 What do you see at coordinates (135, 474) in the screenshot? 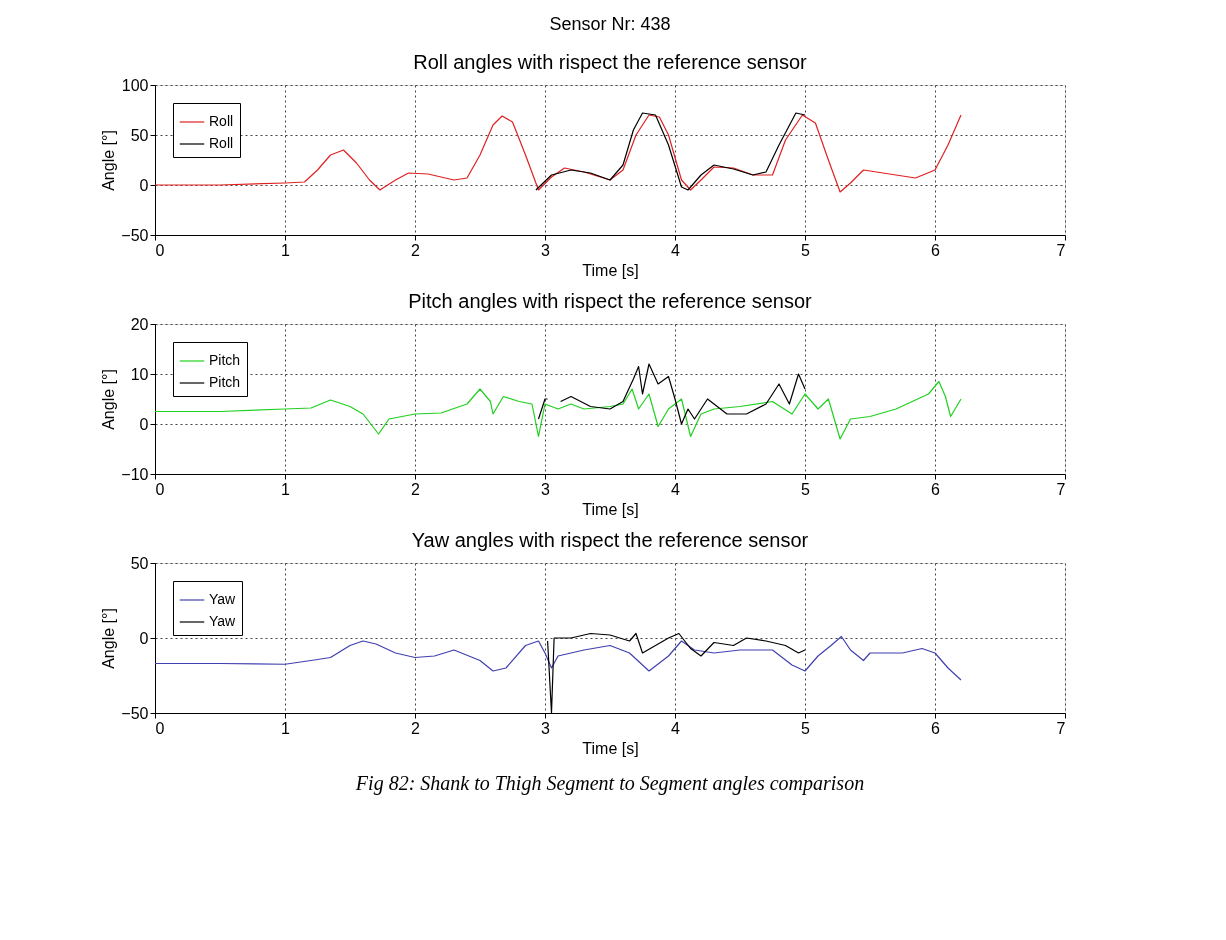
I see `y-tick-label: −10` at bounding box center [135, 474].